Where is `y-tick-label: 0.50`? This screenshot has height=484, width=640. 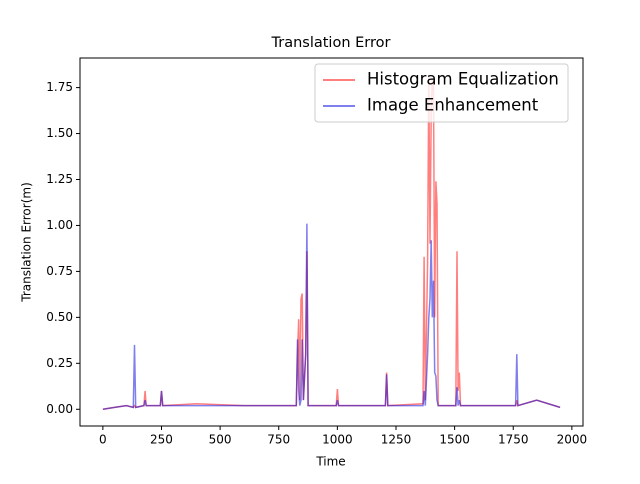
y-tick-label: 0.50 is located at coordinates (59, 317).